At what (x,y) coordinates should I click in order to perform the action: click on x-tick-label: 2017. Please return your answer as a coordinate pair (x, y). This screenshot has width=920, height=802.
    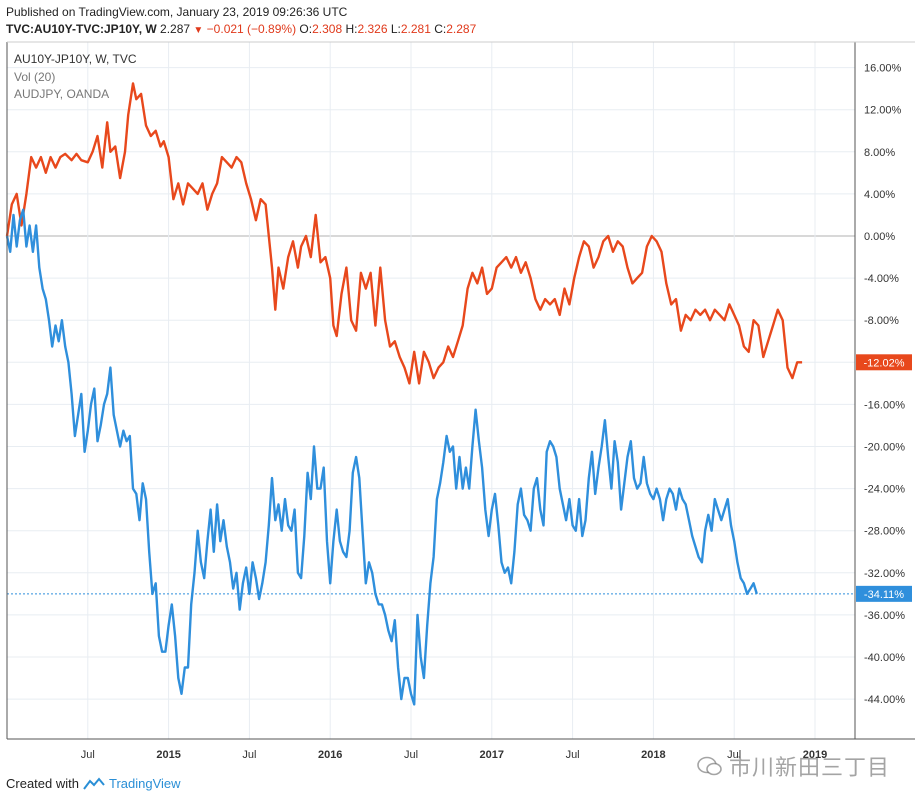
    Looking at the image, I should click on (492, 755).